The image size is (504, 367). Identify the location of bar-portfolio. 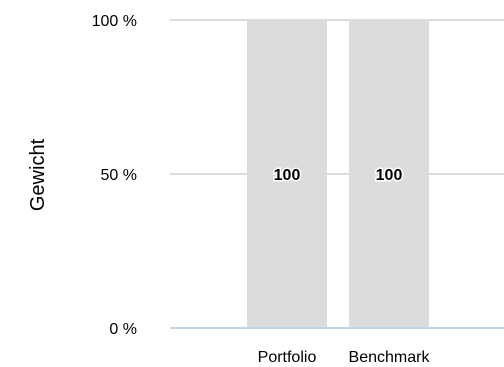
(287, 174).